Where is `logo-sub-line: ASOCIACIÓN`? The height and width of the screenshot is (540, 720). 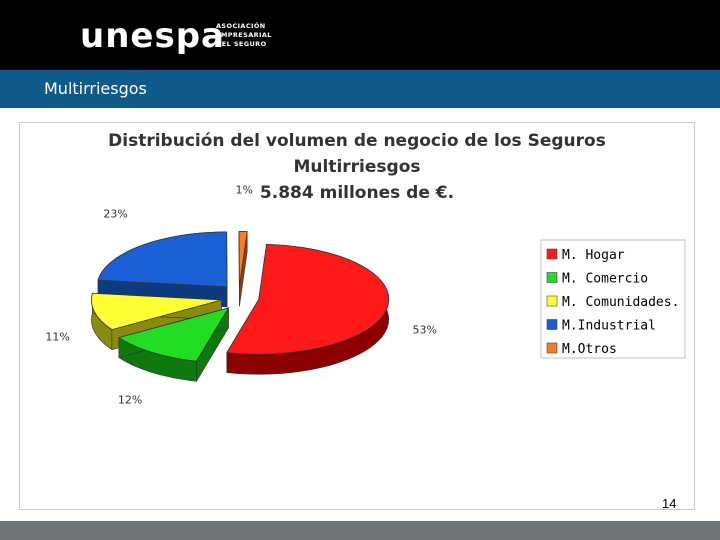 logo-sub-line: ASOCIACIÓN is located at coordinates (241, 26).